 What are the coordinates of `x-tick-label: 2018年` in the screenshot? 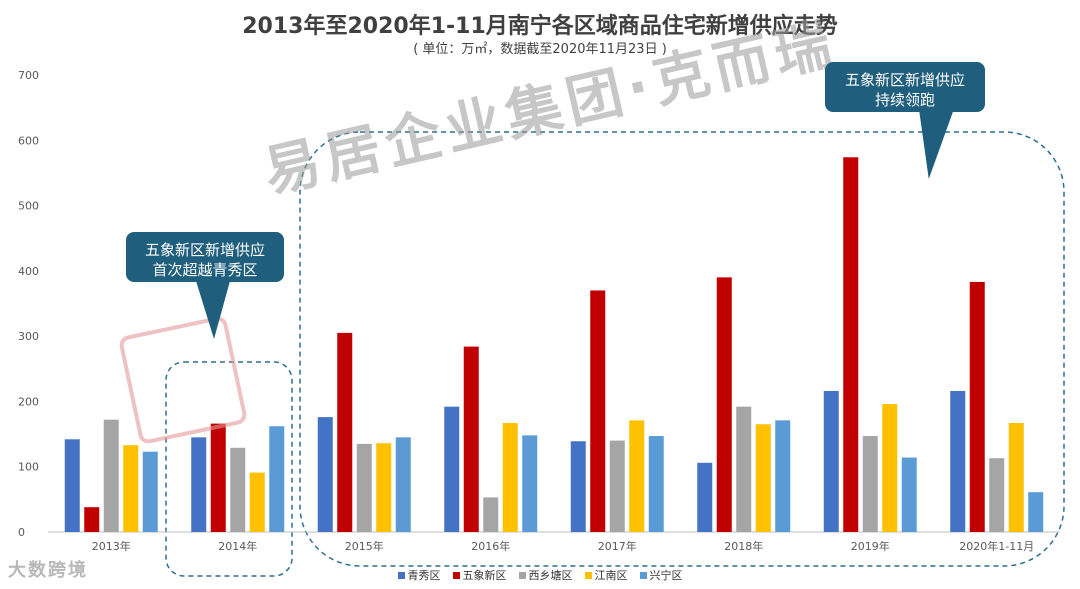 It's located at (743, 546).